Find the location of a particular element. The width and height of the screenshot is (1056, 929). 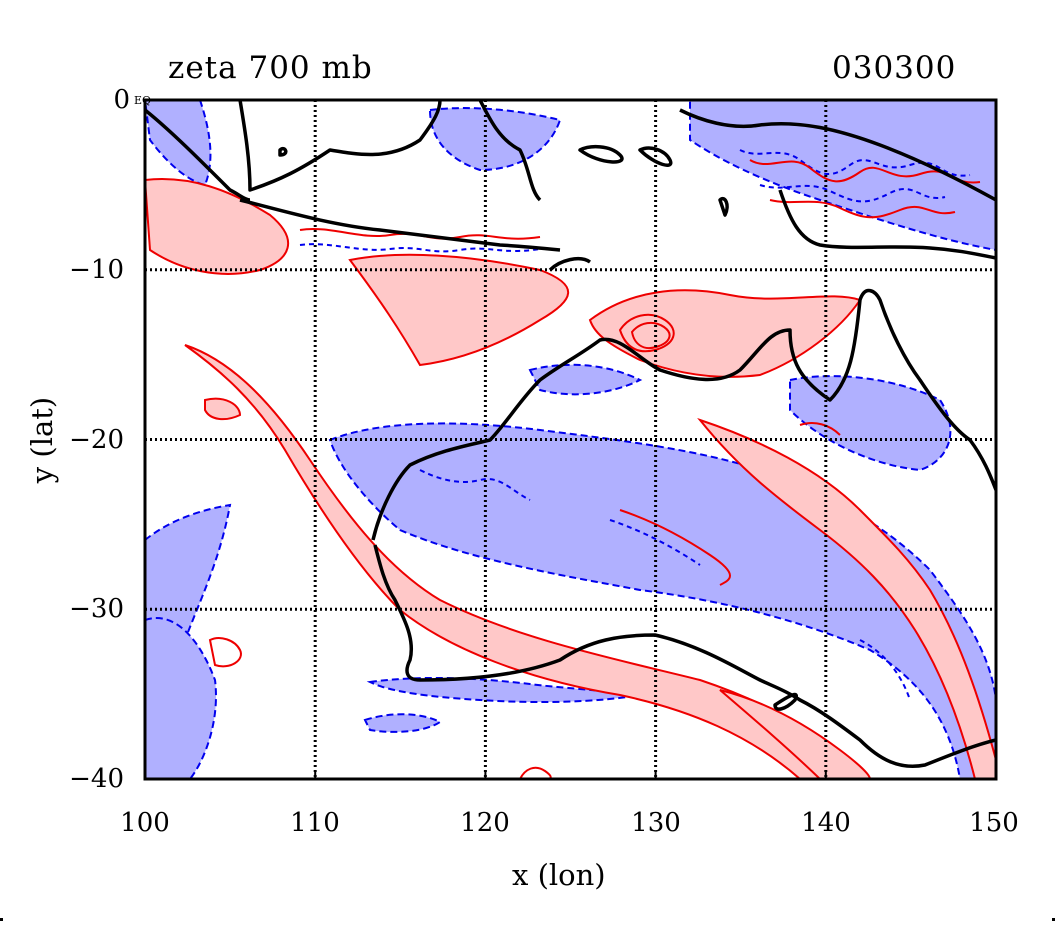

y-axis-label: y (lat) is located at coordinates (42, 440).